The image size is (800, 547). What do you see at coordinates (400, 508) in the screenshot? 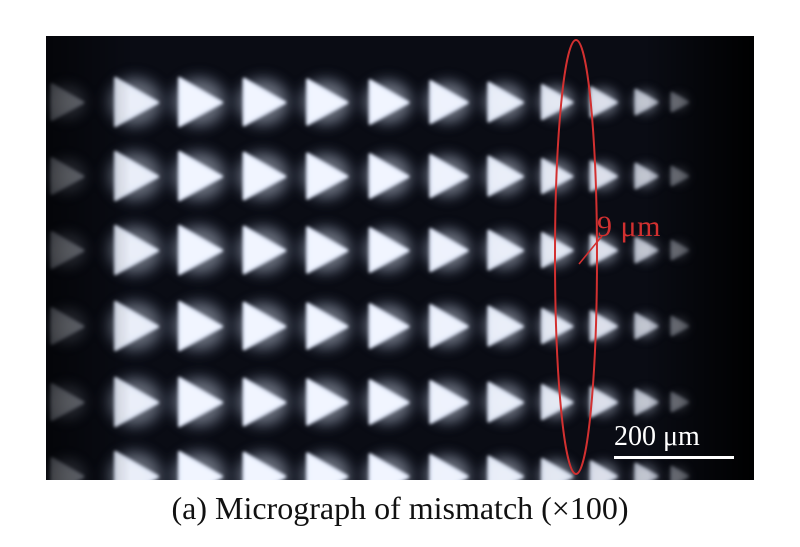
I see `figure-caption: (a) Micrograph of mismatch (×100)` at bounding box center [400, 508].